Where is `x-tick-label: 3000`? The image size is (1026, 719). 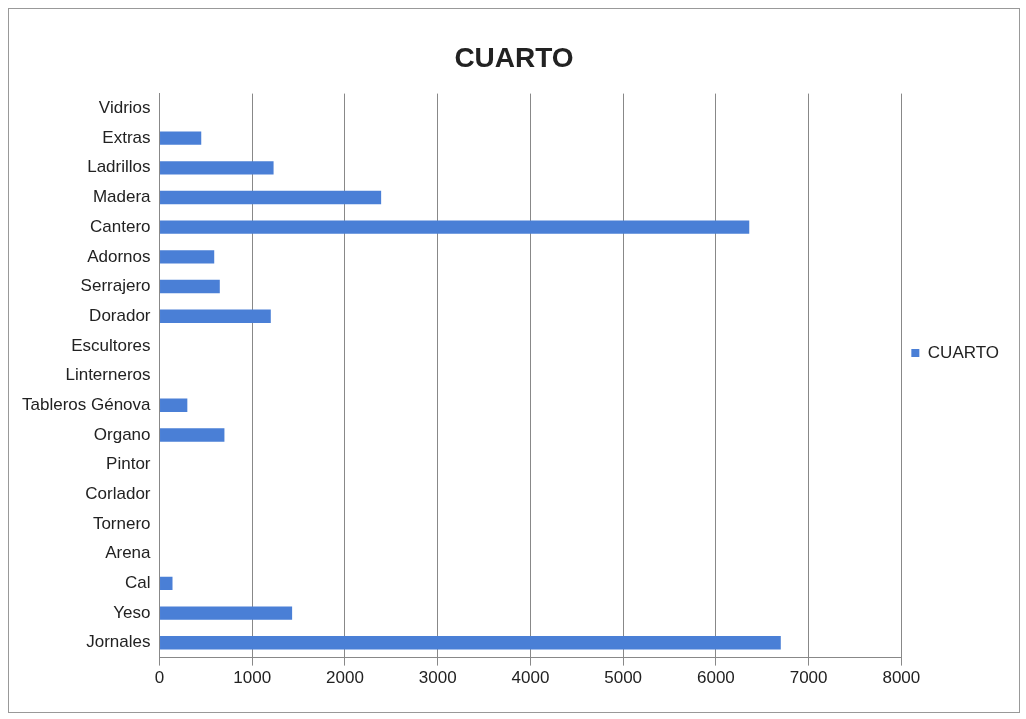
x-tick-label: 3000 is located at coordinates (437, 678).